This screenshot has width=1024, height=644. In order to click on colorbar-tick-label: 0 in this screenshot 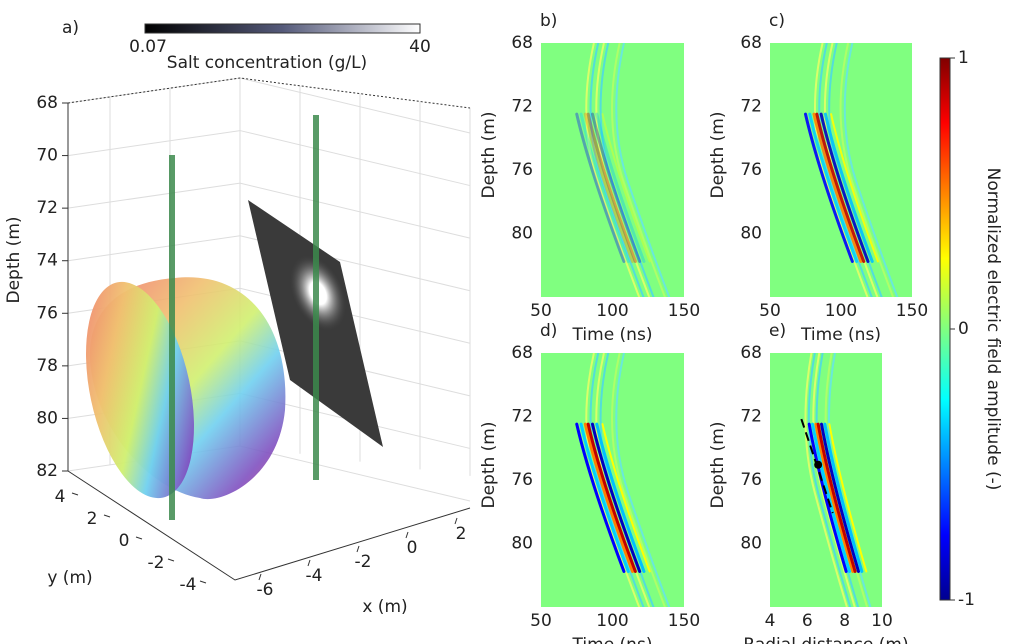, I will do `click(963, 329)`.